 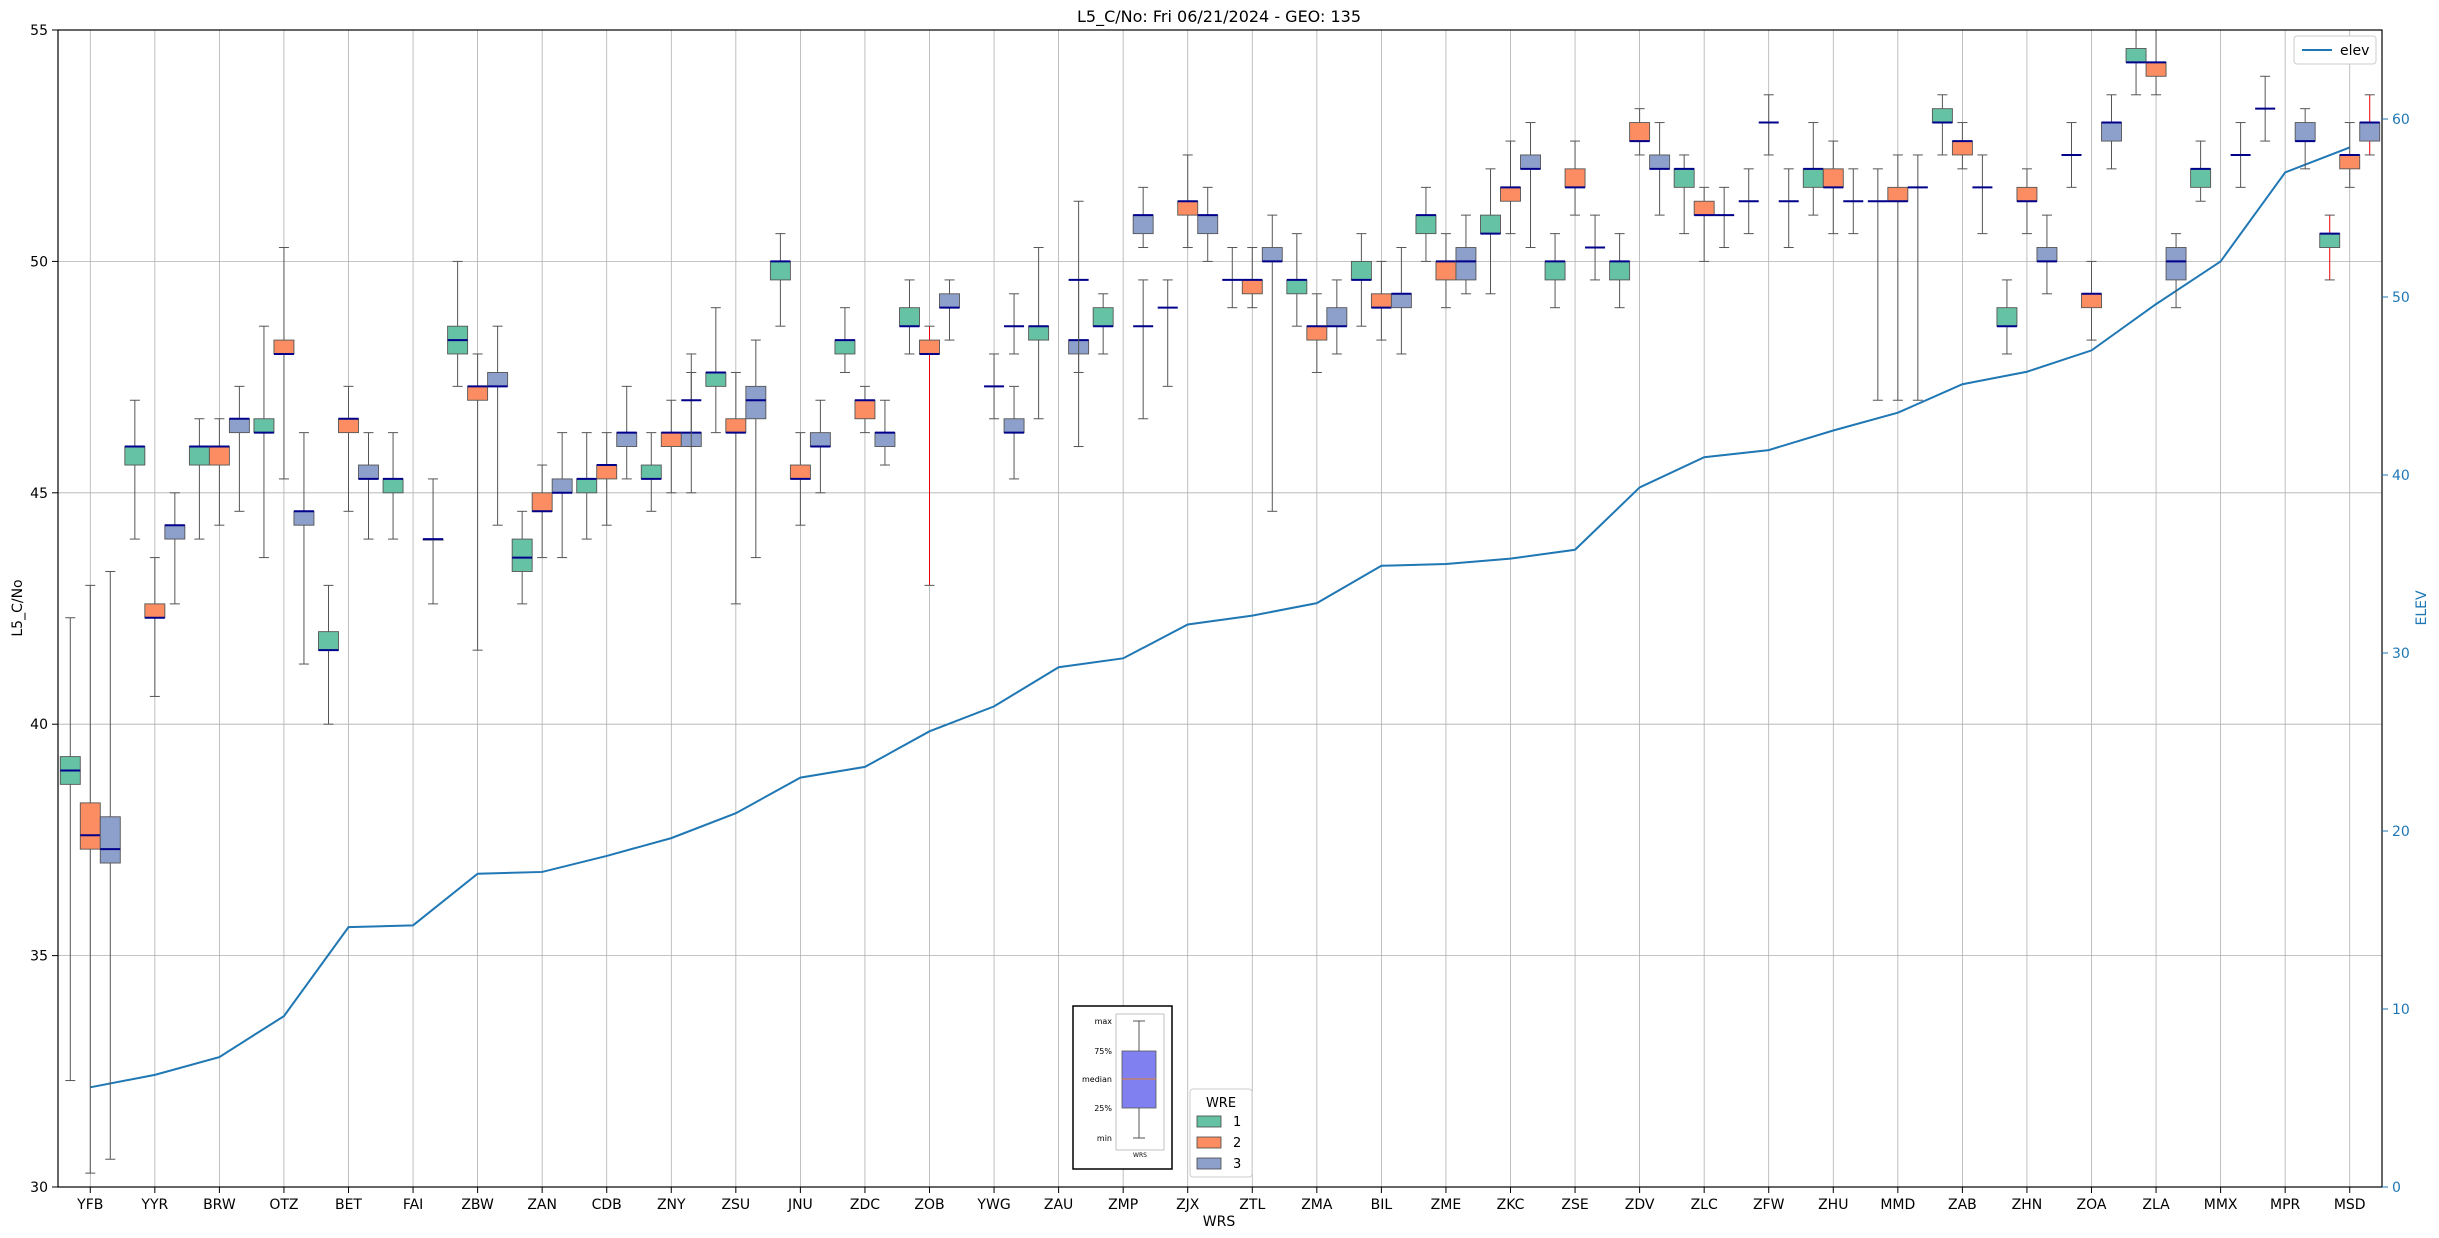 I want to click on x-tick-label: ZAU, so click(x=1058, y=1205).